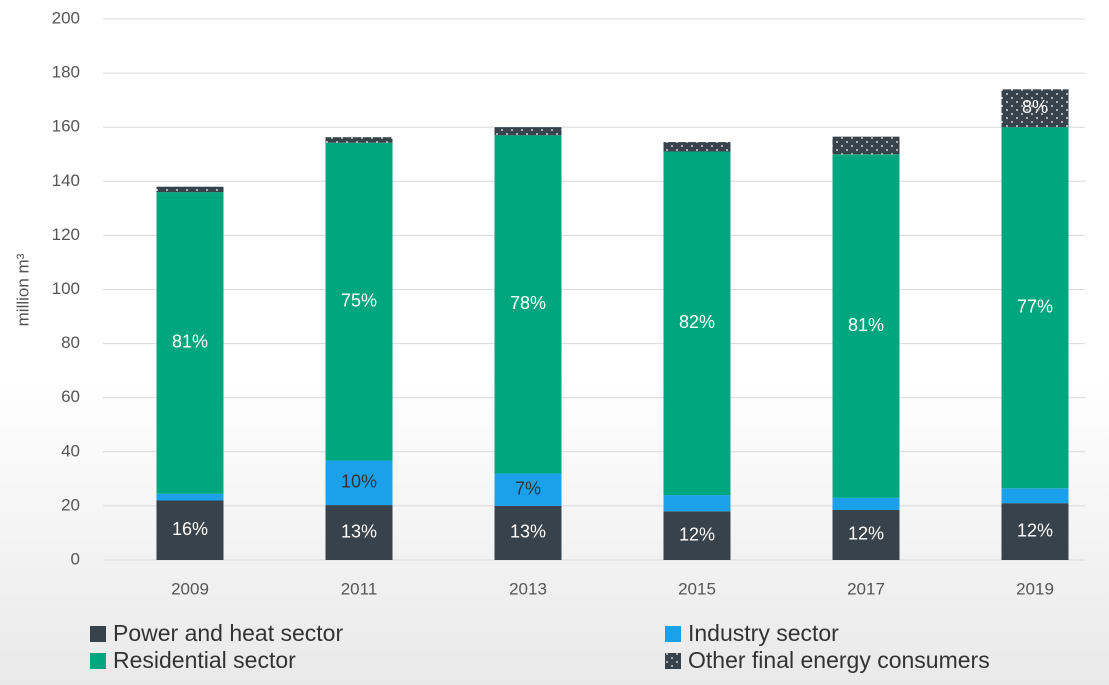 The height and width of the screenshot is (685, 1109). Describe the element at coordinates (70, 450) in the screenshot. I see `y-tick-label: 40` at that location.